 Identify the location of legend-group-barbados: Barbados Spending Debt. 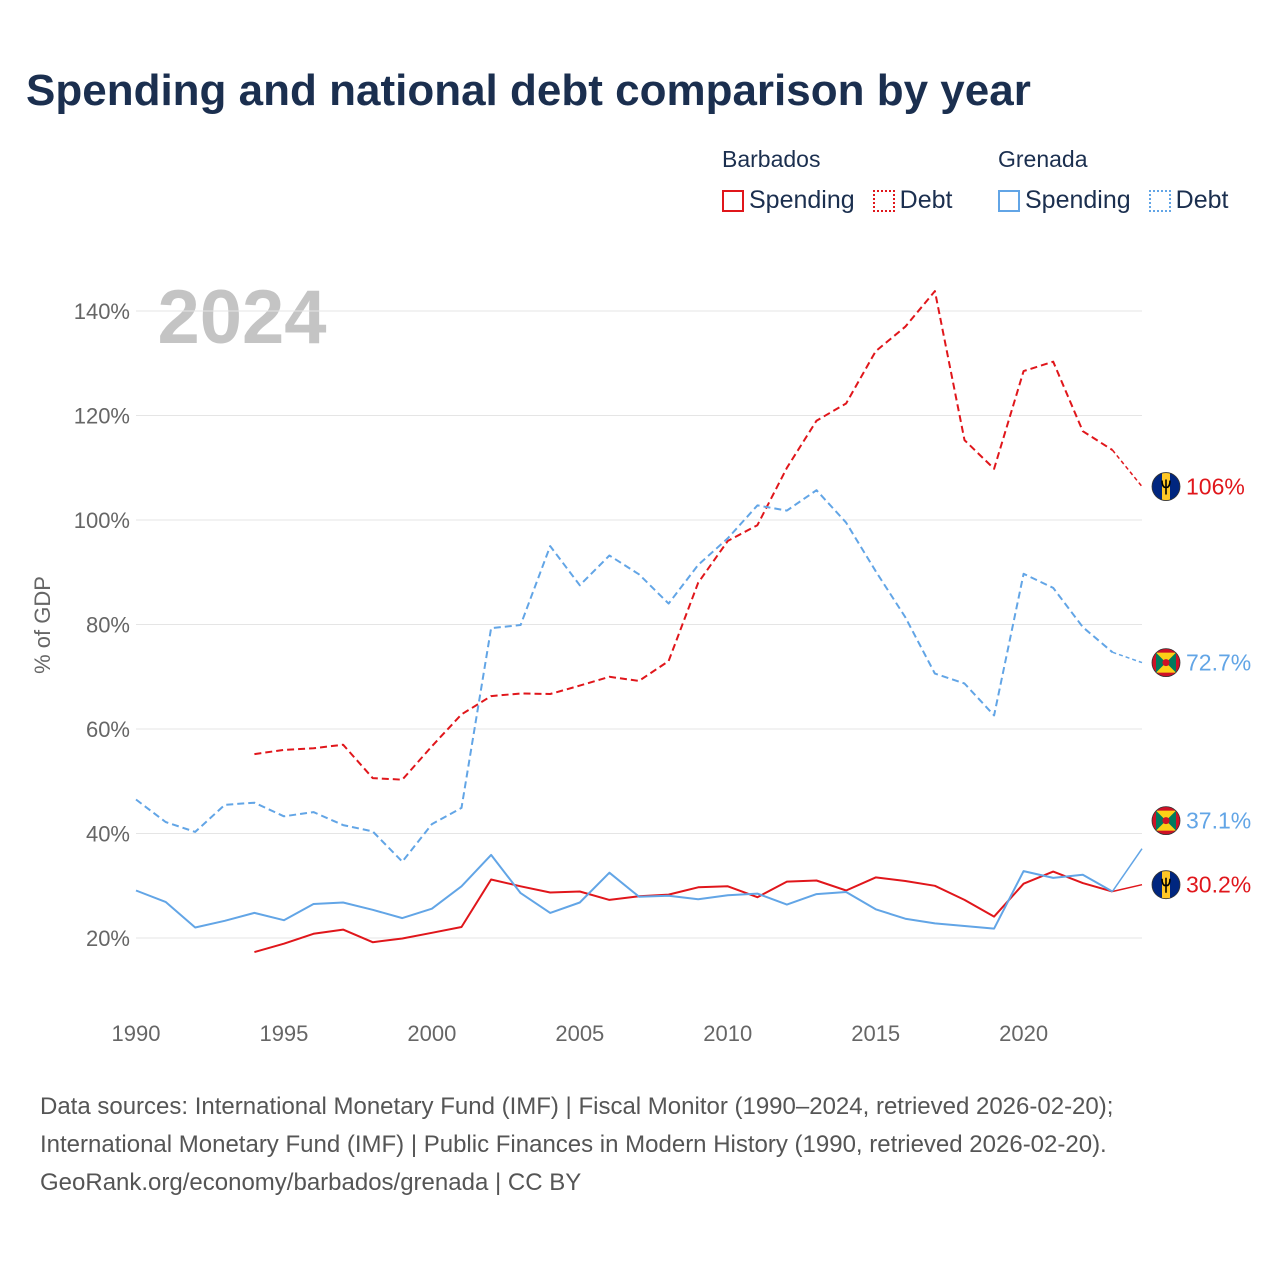
(837, 179).